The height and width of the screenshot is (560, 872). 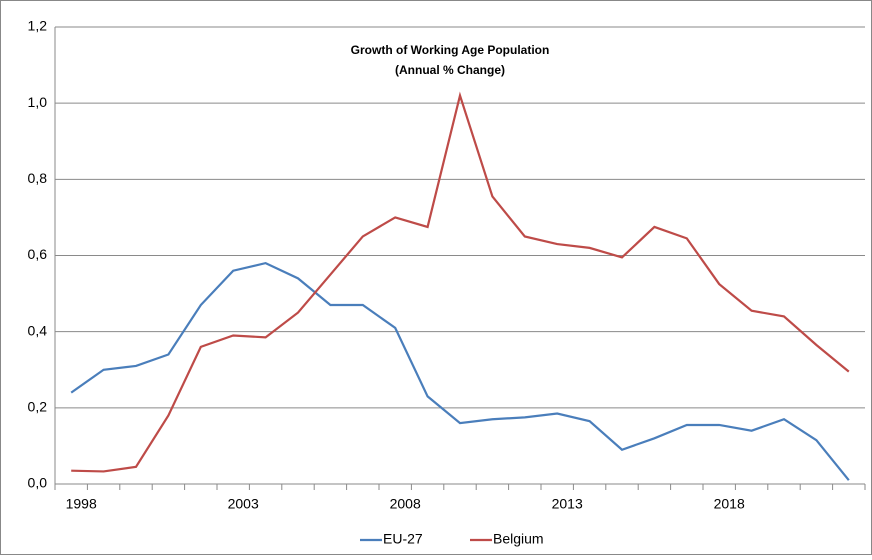 I want to click on x-tick-label: 2018, so click(x=729, y=504).